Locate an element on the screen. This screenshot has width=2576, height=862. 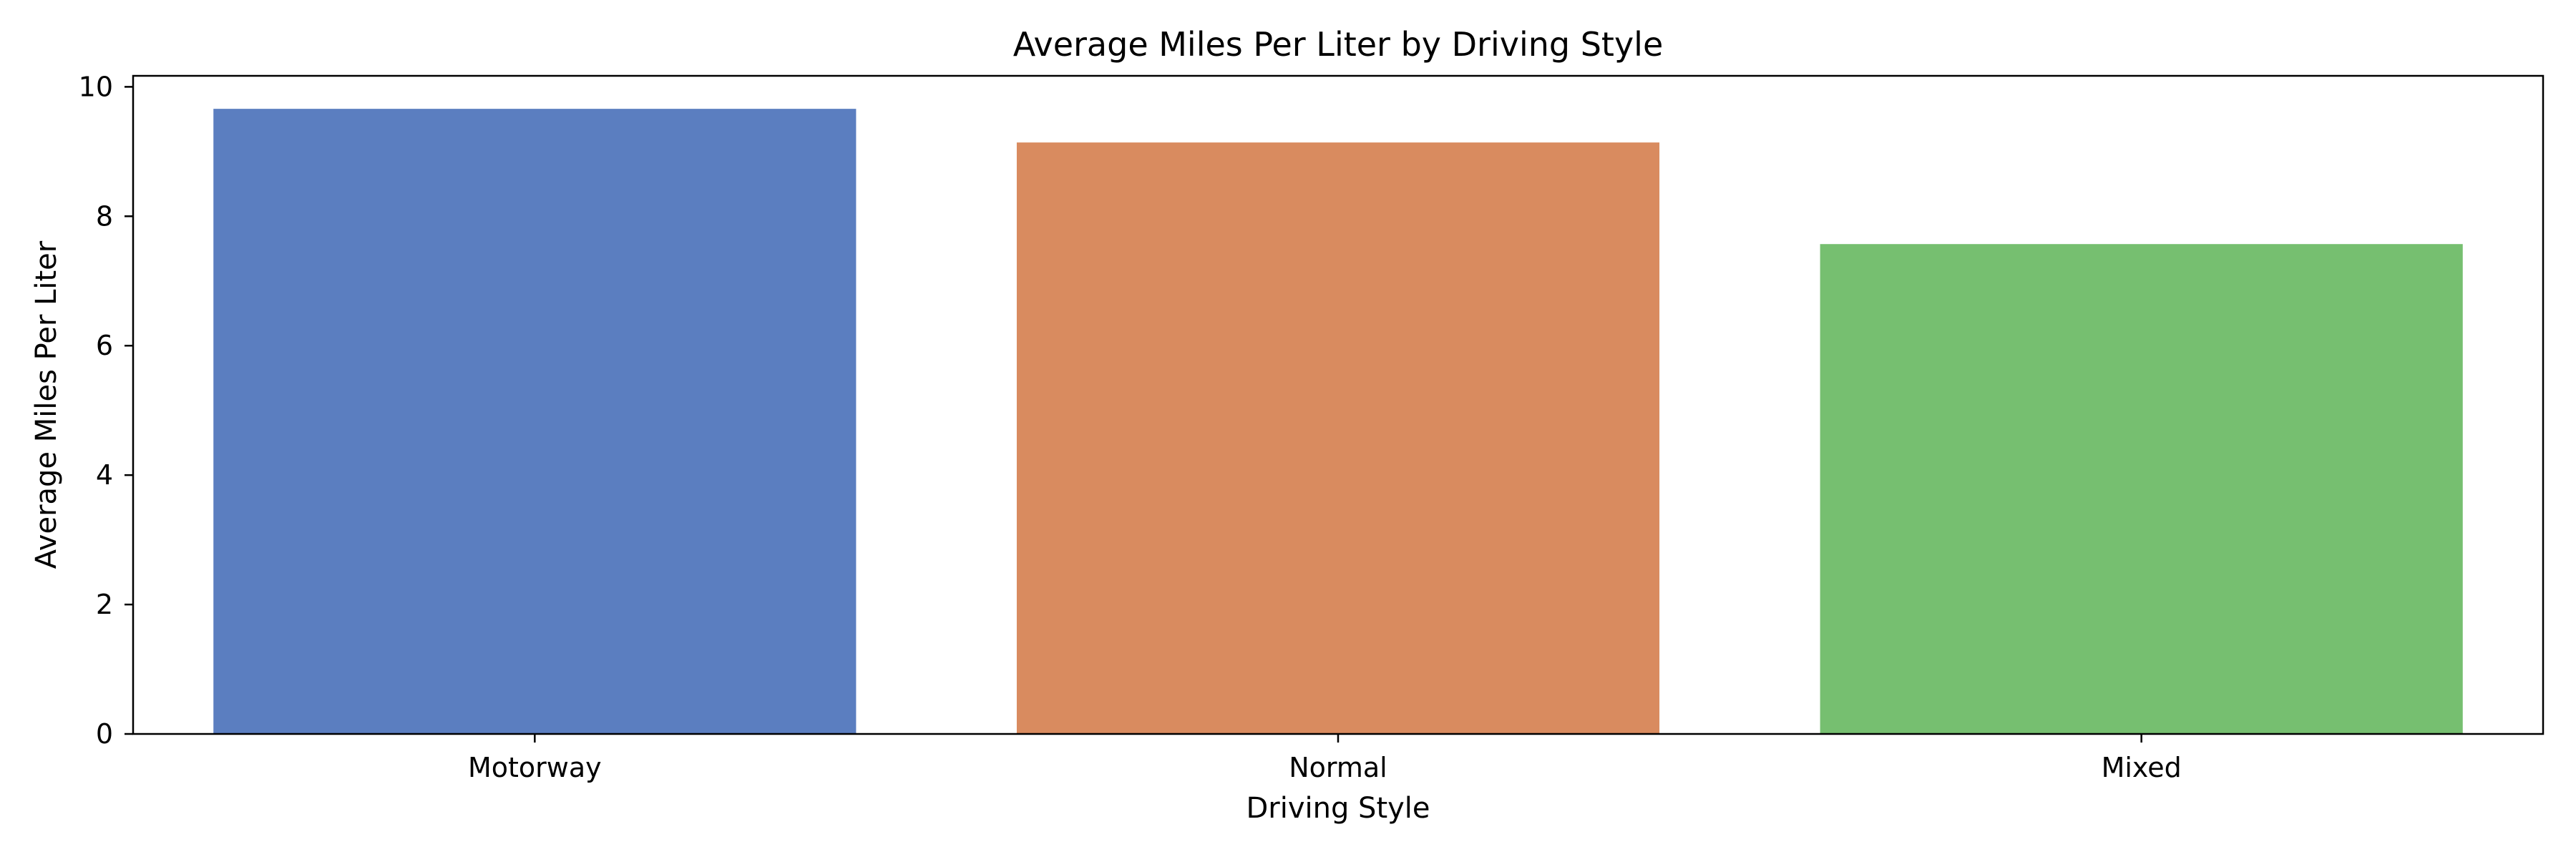
bar-mixed is located at coordinates (2141, 489).